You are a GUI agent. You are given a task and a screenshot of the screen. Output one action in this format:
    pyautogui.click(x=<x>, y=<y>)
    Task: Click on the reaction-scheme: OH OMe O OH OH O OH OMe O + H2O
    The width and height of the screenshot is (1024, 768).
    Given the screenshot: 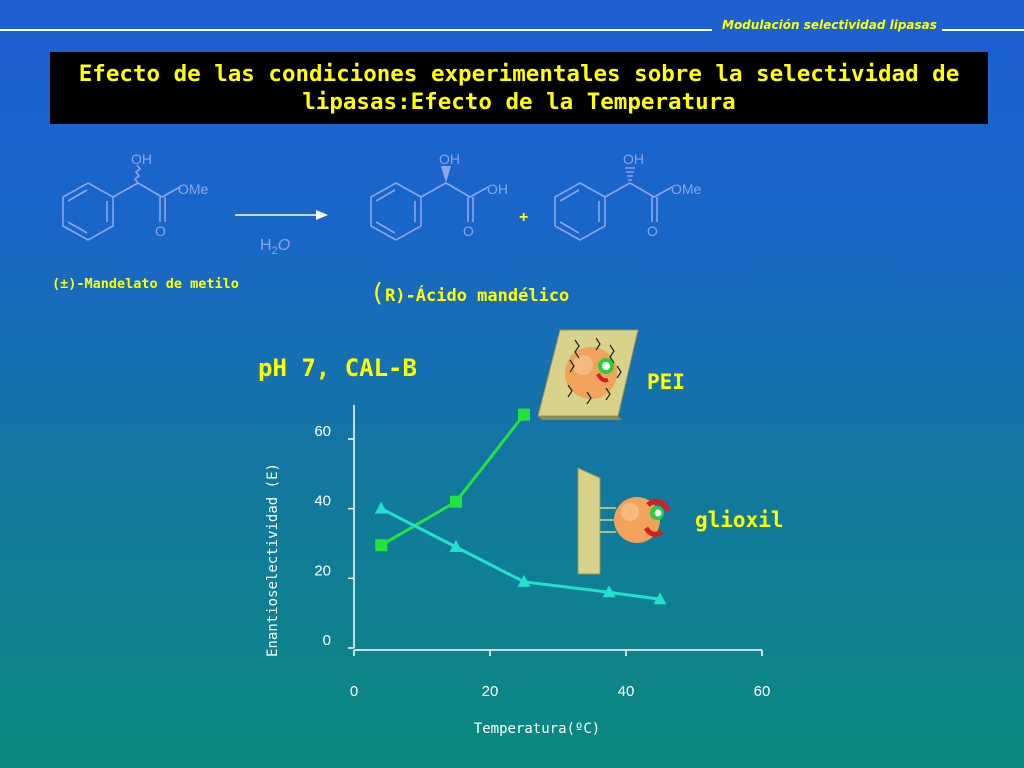 What is the action you would take?
    pyautogui.click(x=382, y=204)
    